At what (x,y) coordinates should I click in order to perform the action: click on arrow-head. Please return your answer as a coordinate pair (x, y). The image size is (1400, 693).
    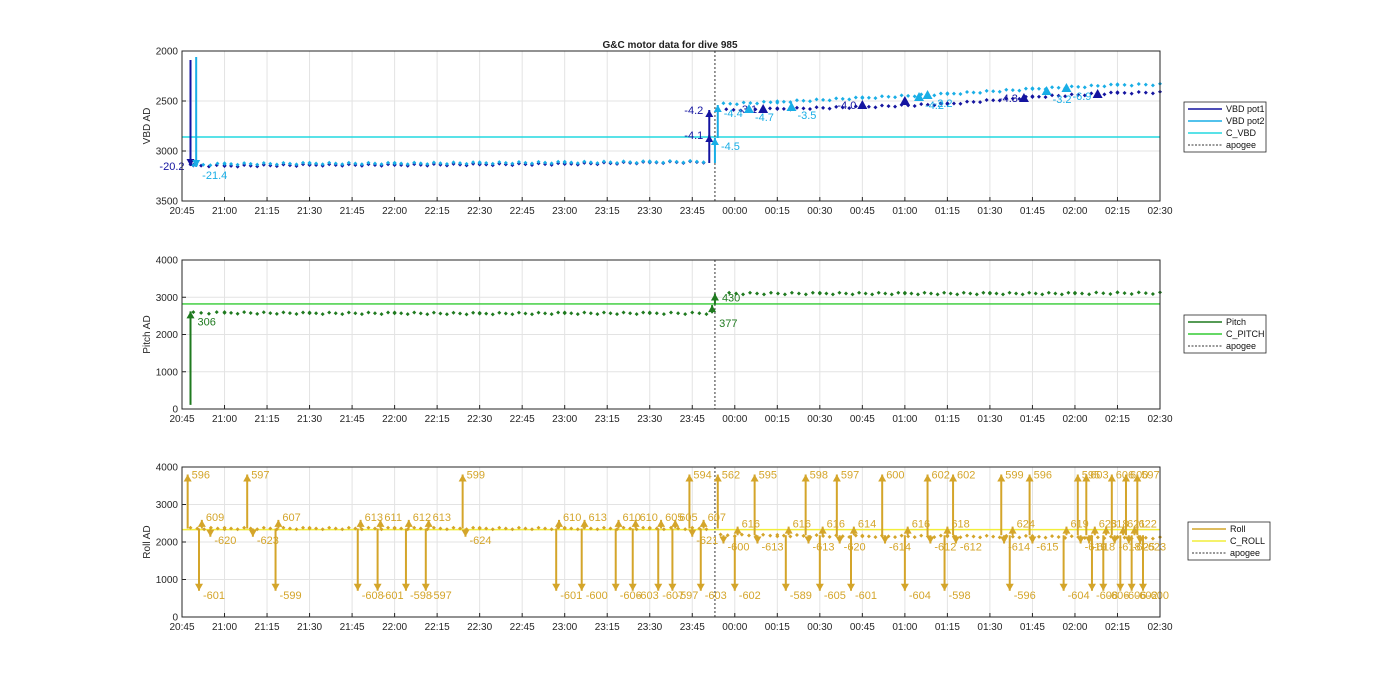
    Looking at the image, I should click on (709, 113).